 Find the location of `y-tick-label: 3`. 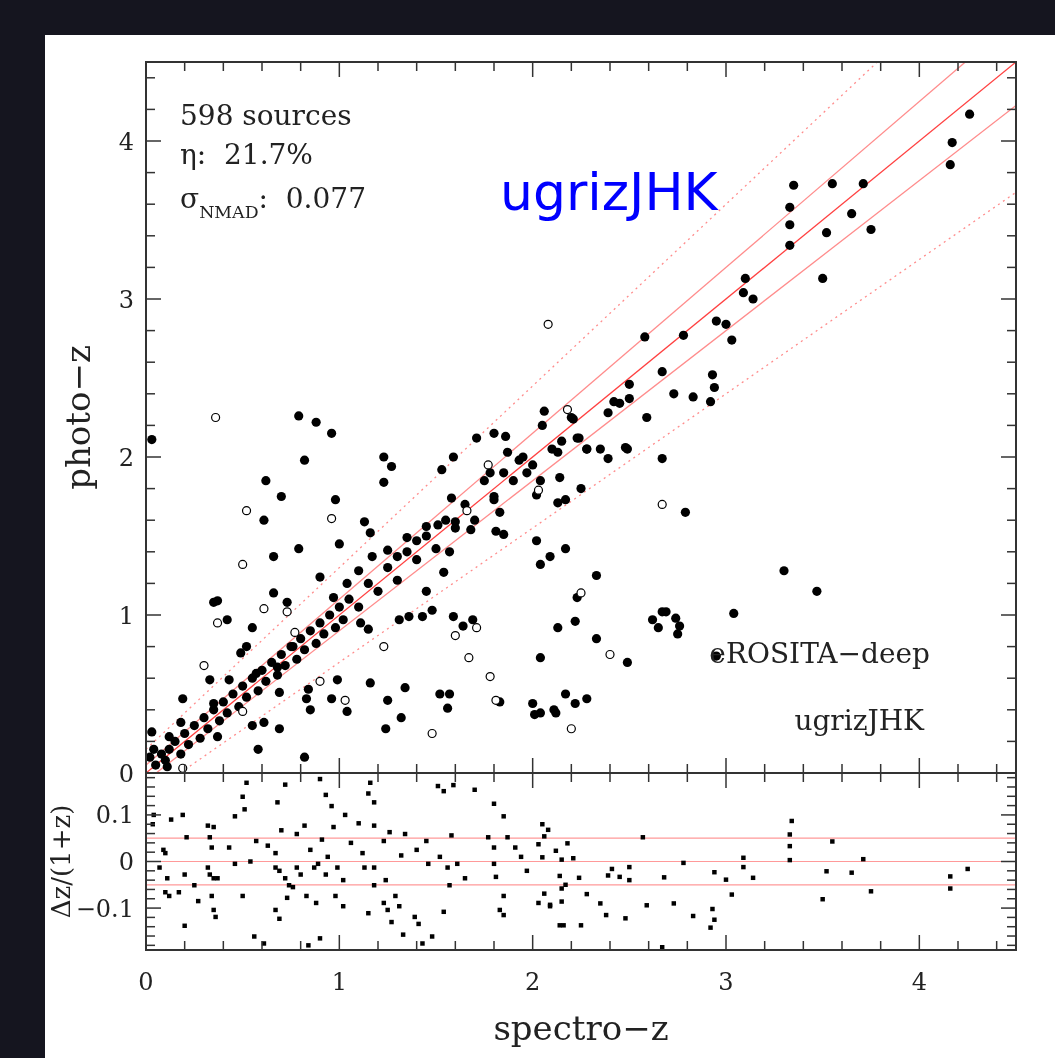

y-tick-label: 3 is located at coordinates (126, 299).